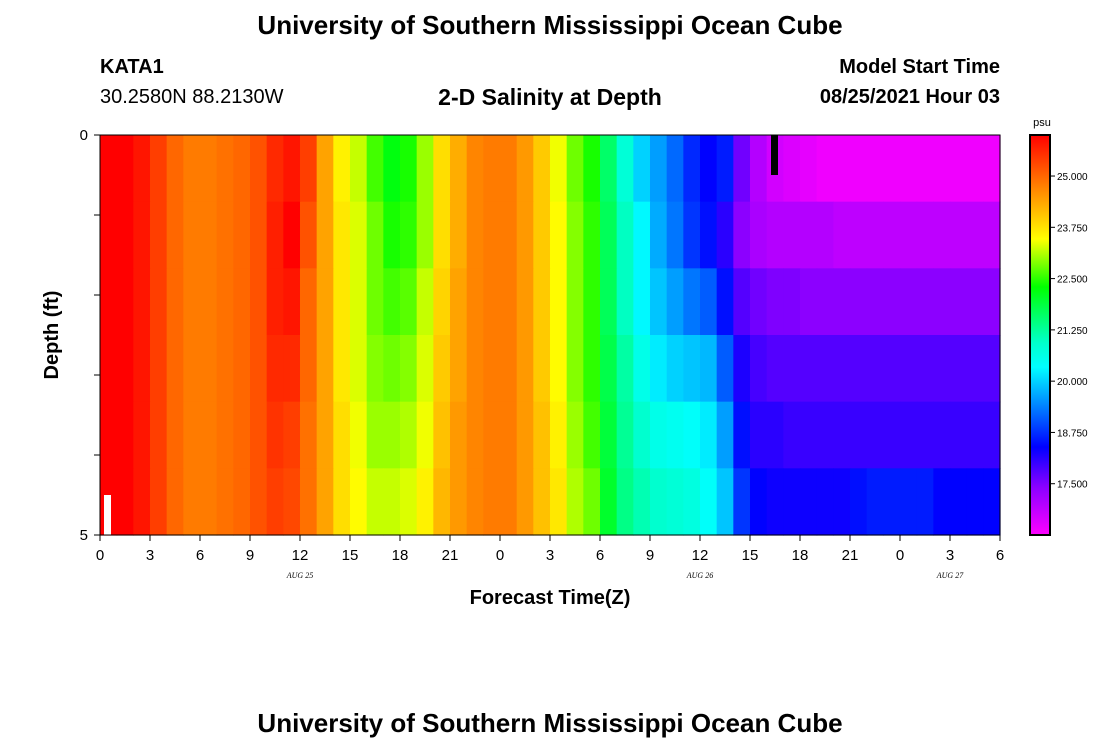 Image resolution: width=1100 pixels, height=750 pixels. I want to click on x-tick-label: 6, so click(600, 555).